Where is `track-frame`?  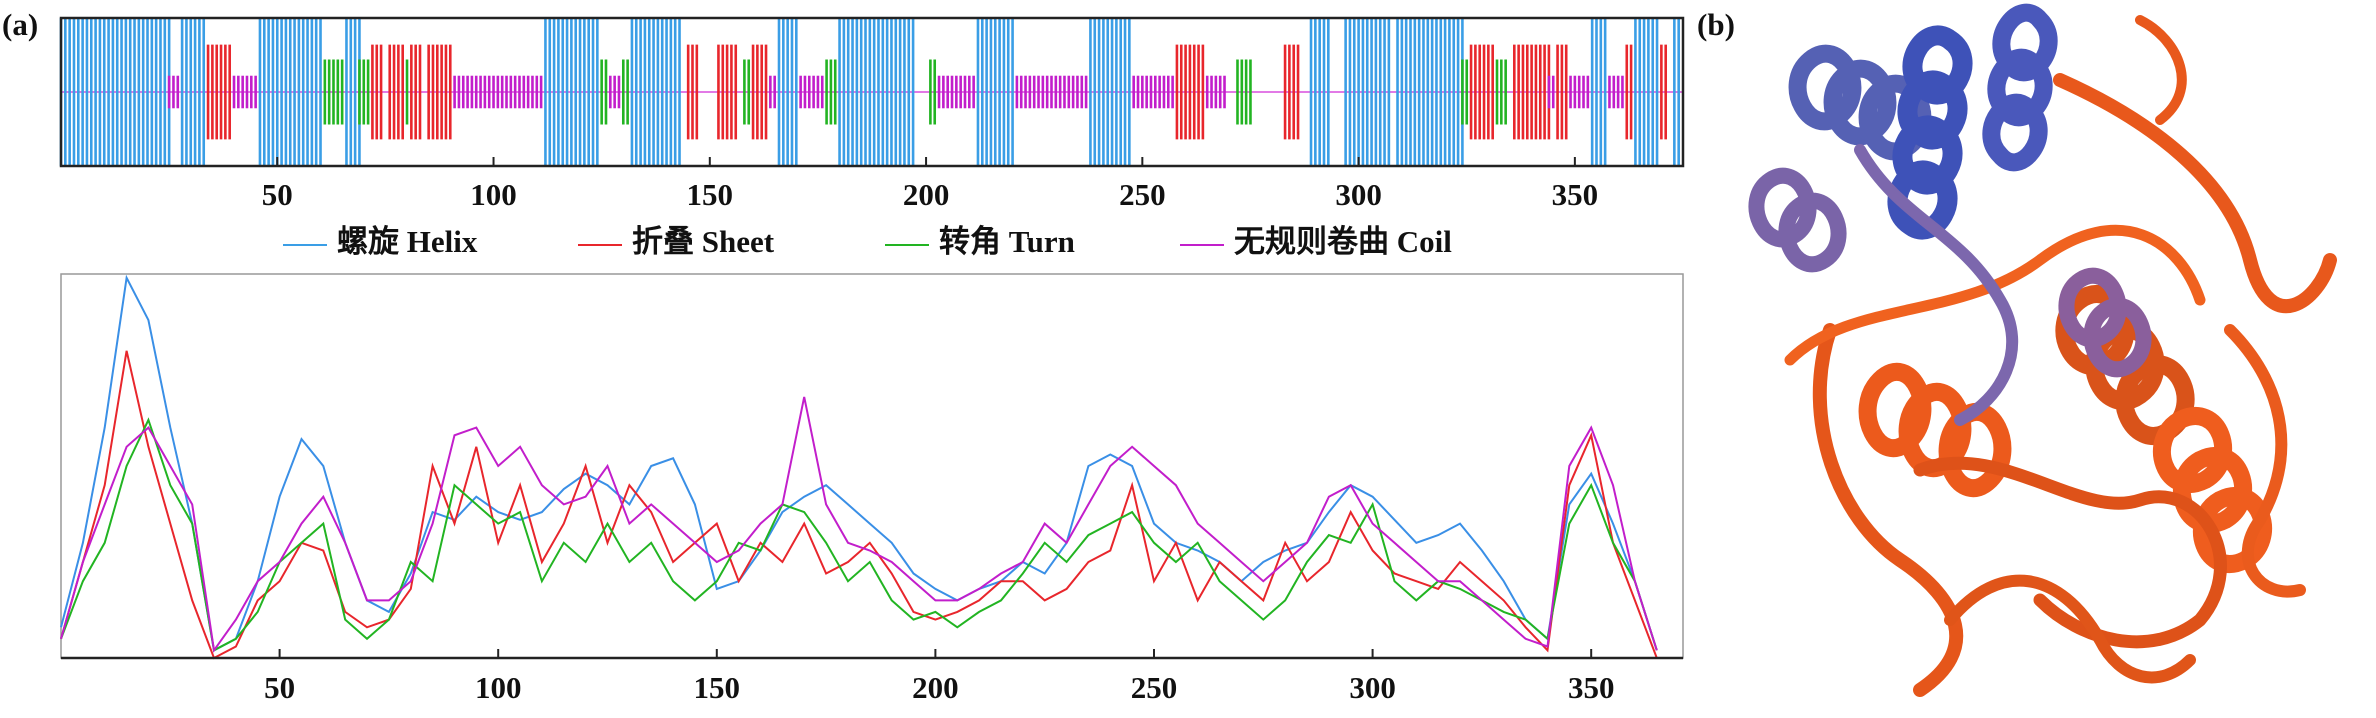
track-frame is located at coordinates (872, 92).